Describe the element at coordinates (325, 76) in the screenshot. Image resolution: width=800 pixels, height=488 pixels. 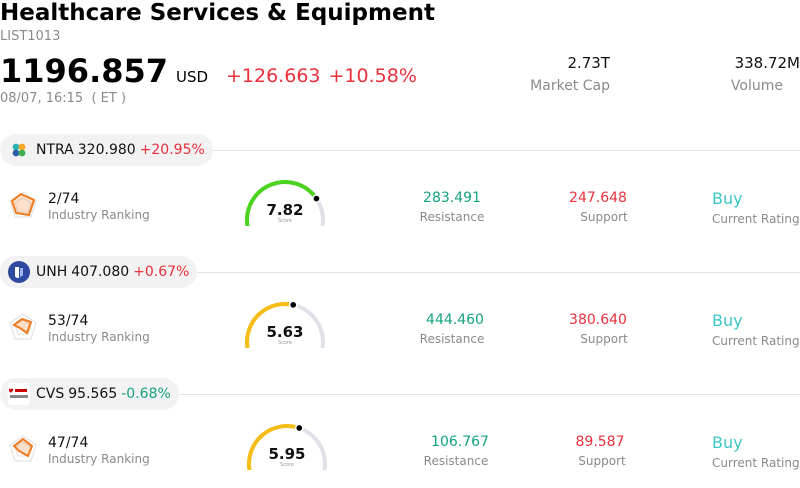
I see `index-change: +126.663 +10.58%` at that location.